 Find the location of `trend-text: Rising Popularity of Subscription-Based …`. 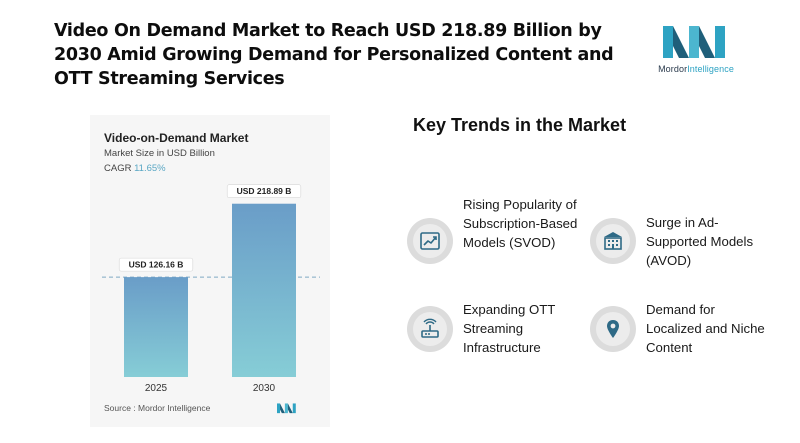

trend-text: Rising Popularity of Subscription-Based … is located at coordinates (520, 223).